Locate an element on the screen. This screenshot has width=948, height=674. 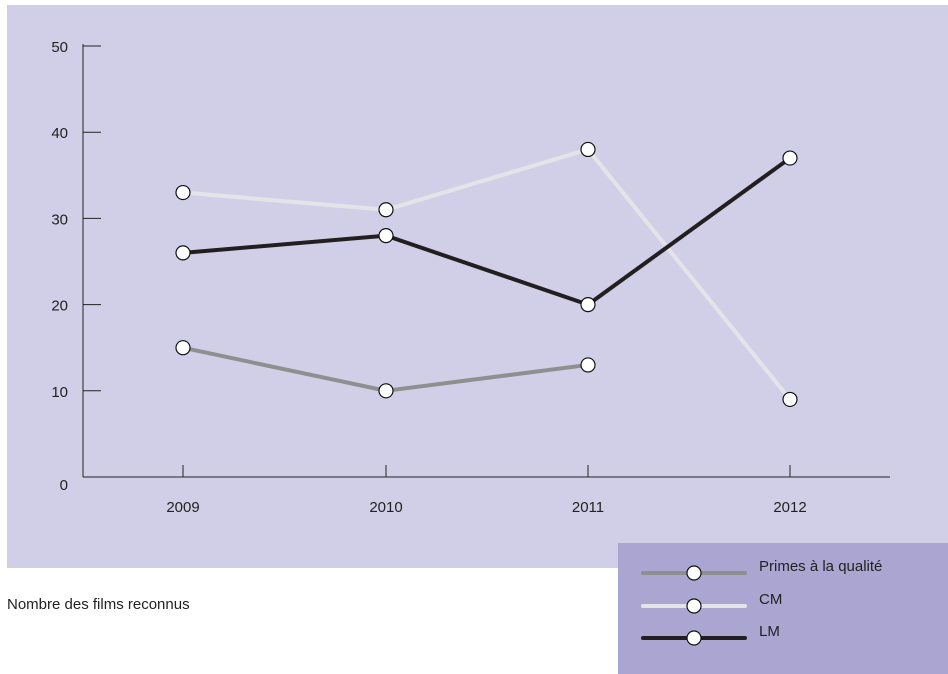
chart-caption: Nombre des films reconnus is located at coordinates (98, 604).